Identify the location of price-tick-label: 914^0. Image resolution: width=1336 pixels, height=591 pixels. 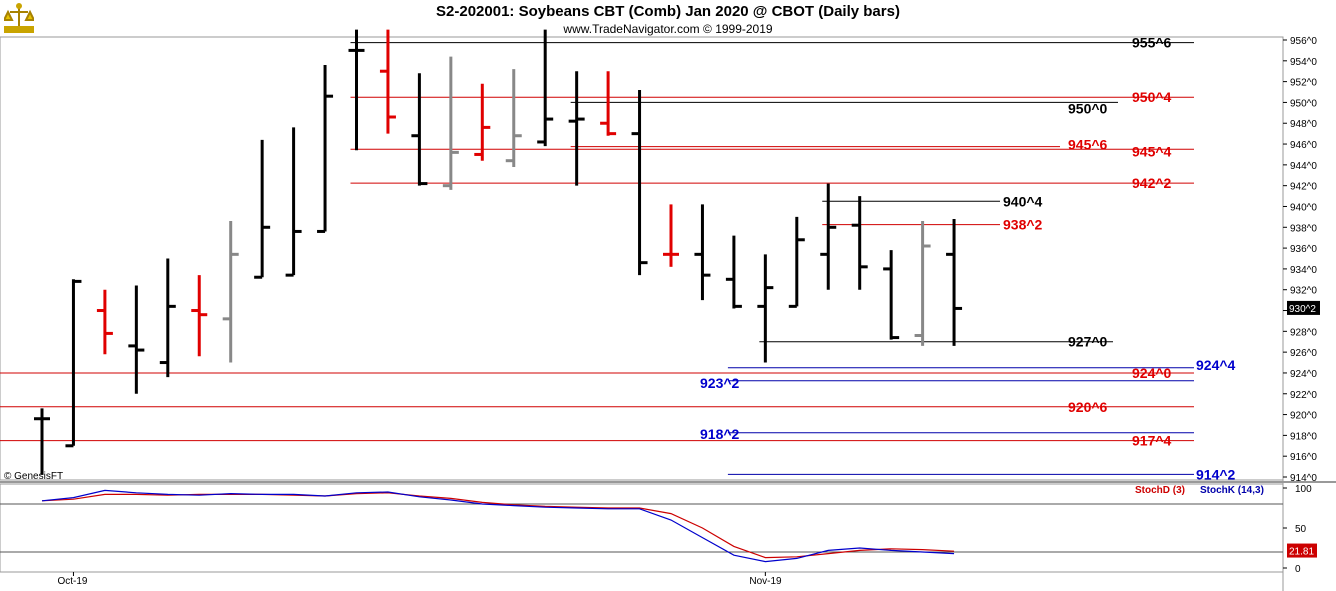
(1303, 478).